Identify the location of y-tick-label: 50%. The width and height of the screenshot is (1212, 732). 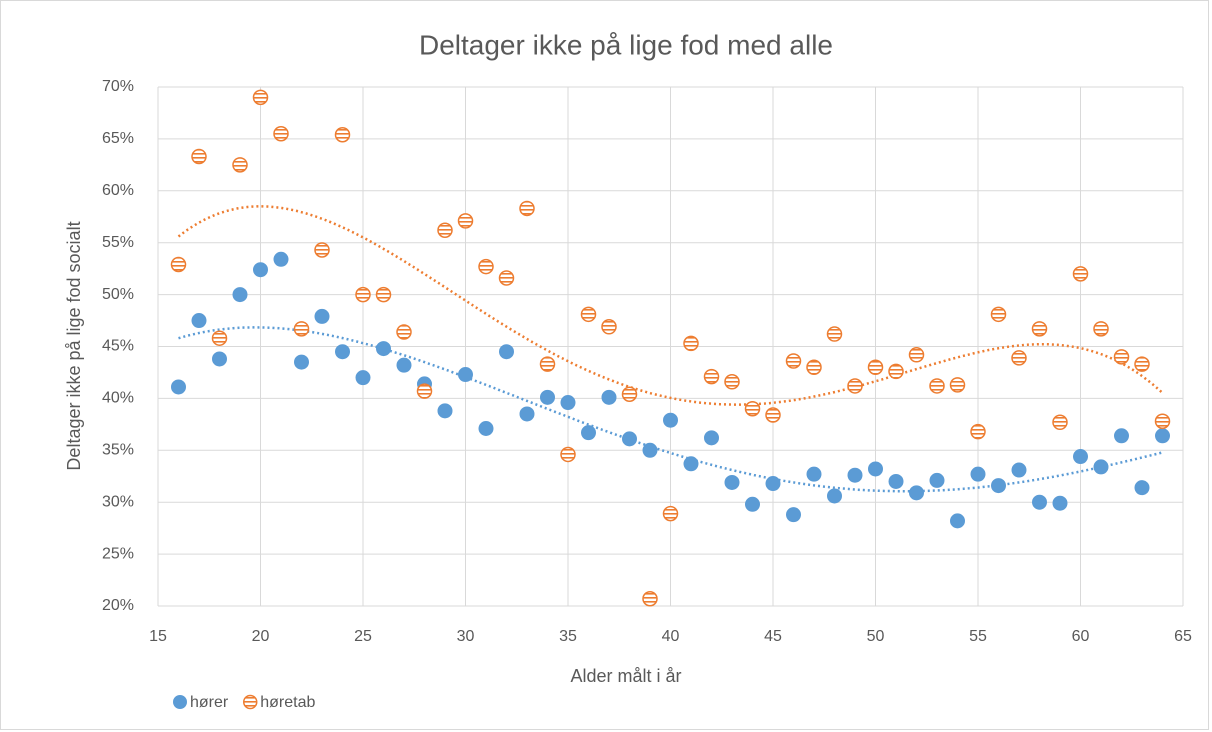
(118, 294).